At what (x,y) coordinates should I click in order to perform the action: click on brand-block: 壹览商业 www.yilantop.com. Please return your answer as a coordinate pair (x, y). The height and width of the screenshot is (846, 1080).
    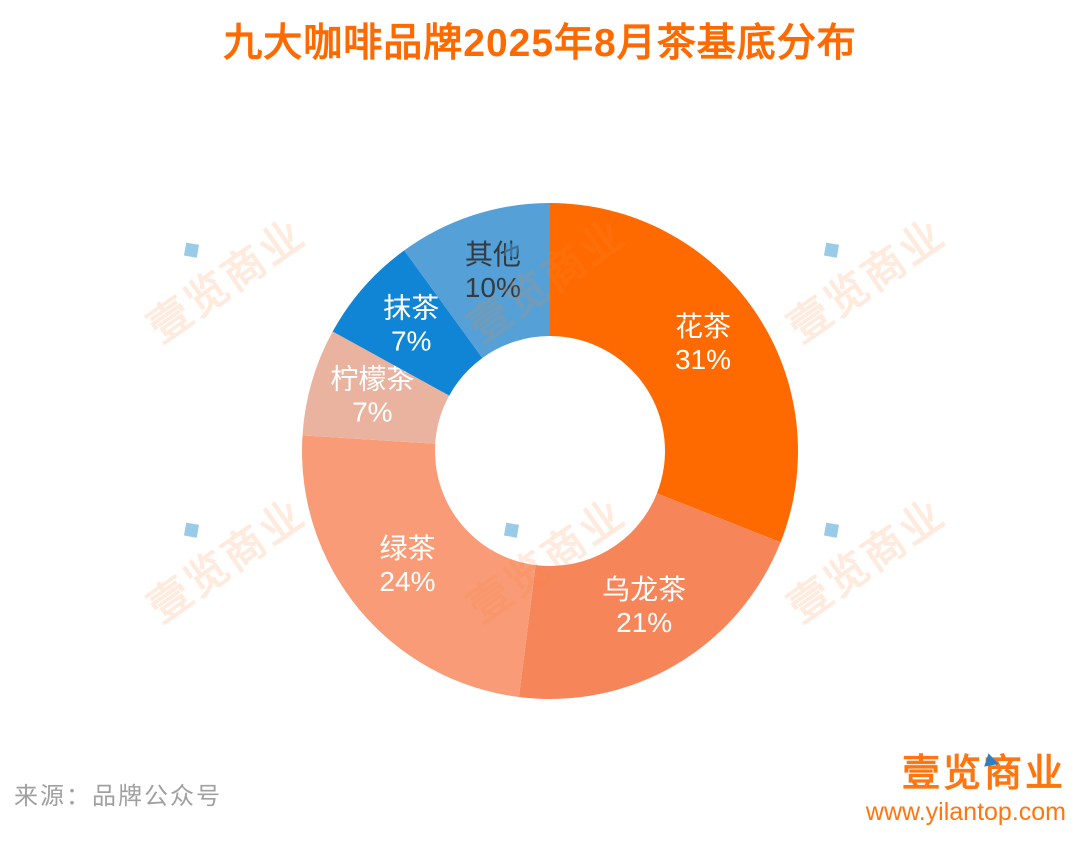
    Looking at the image, I should click on (965, 790).